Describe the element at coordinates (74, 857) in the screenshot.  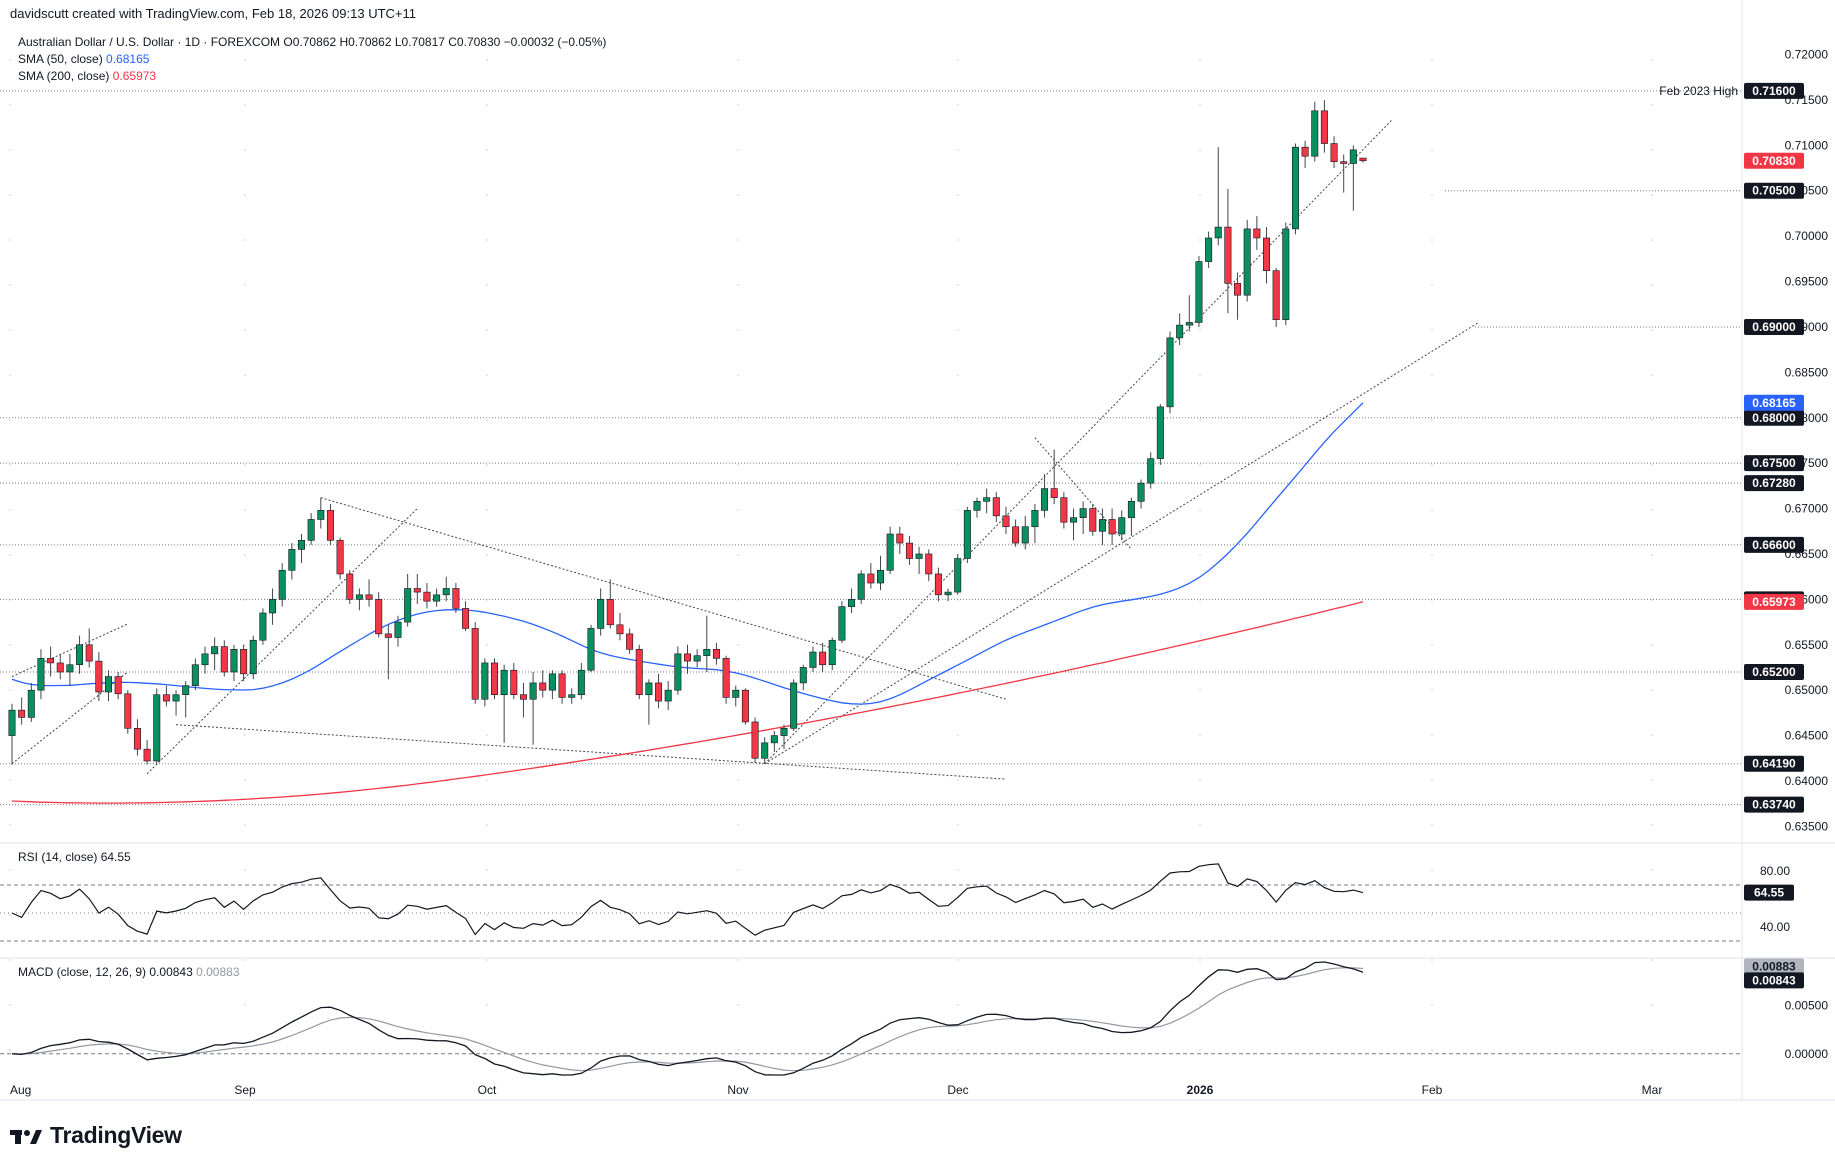
I see `rsi-legend: RSI (14, close) 64.55` at that location.